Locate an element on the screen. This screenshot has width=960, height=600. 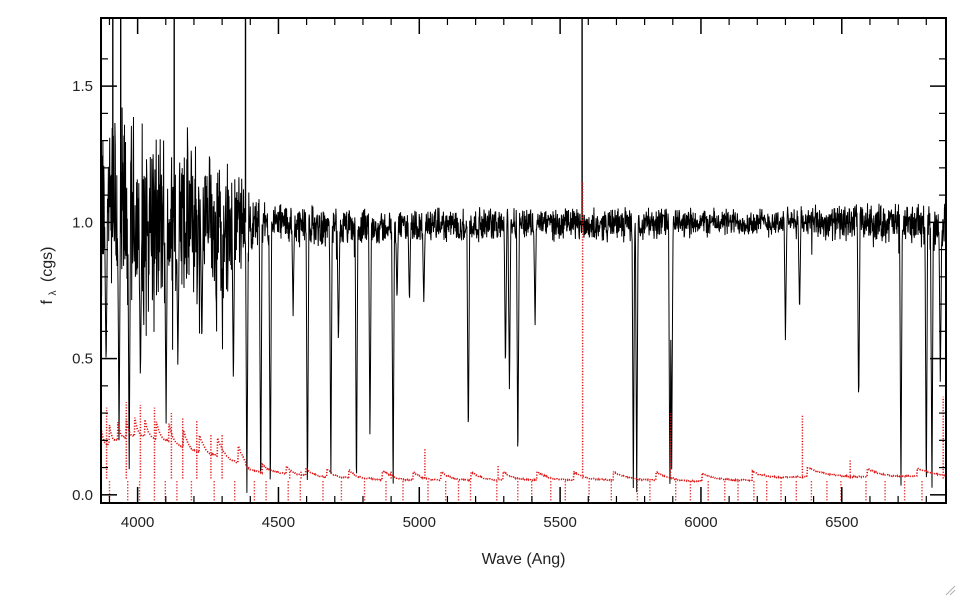
y-axis-label: f λ (cgs) is located at coordinates (49, 276).